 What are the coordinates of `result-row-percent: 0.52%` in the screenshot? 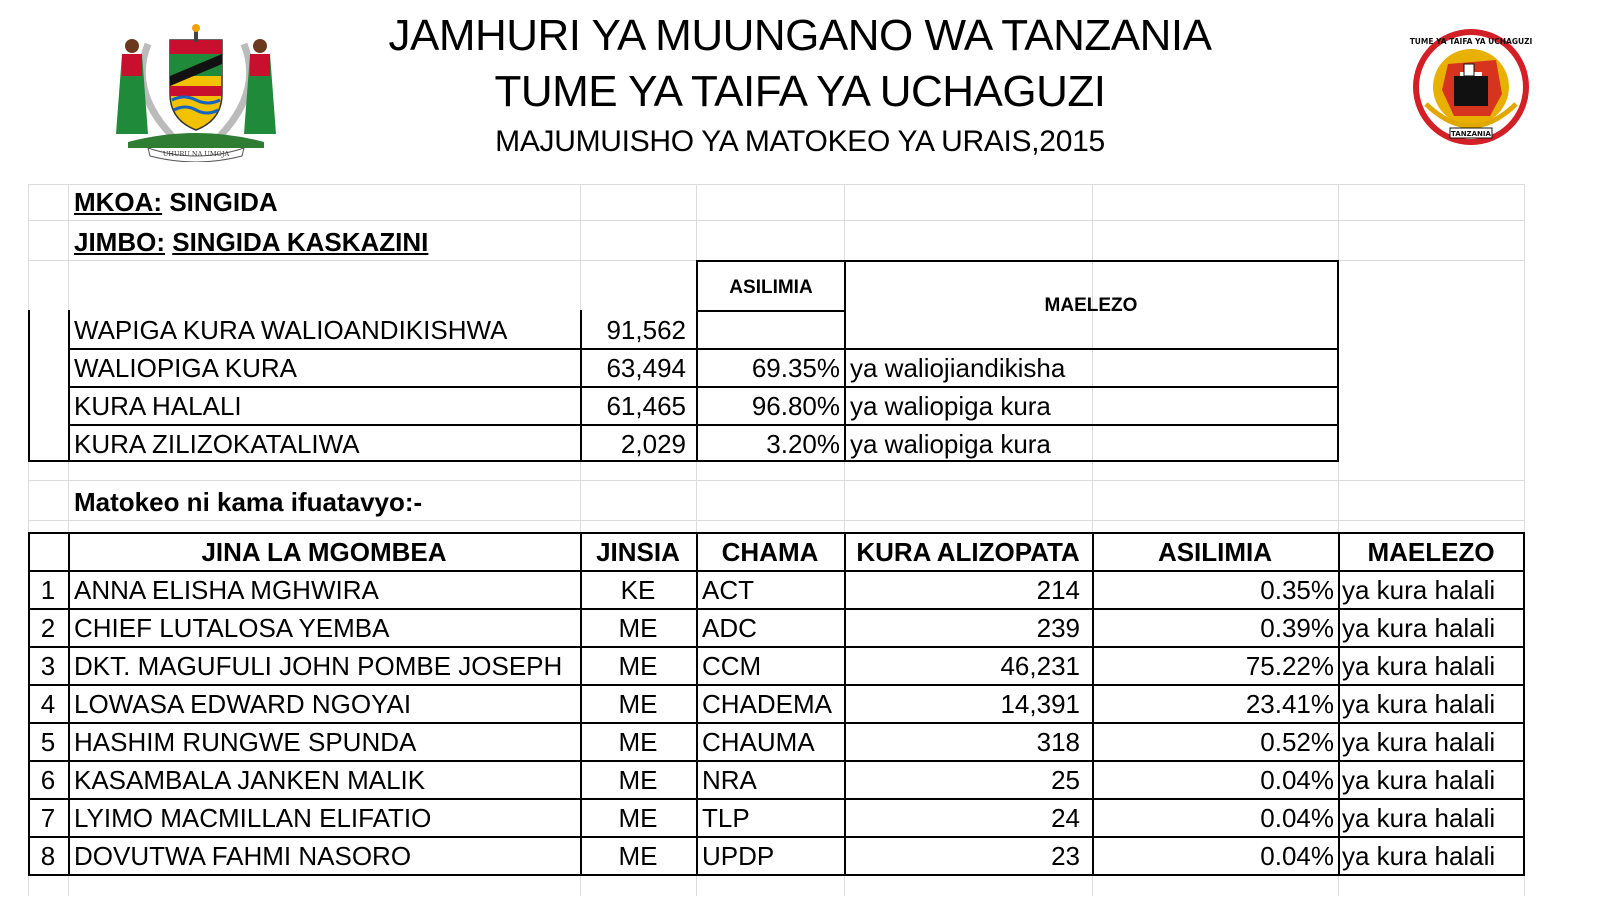 It's located at (1297, 742).